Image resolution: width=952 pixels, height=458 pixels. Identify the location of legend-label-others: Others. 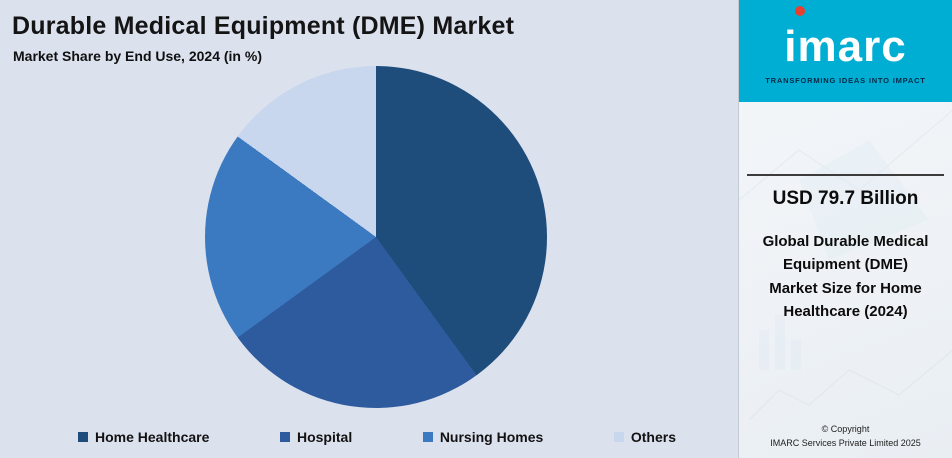
(653, 437).